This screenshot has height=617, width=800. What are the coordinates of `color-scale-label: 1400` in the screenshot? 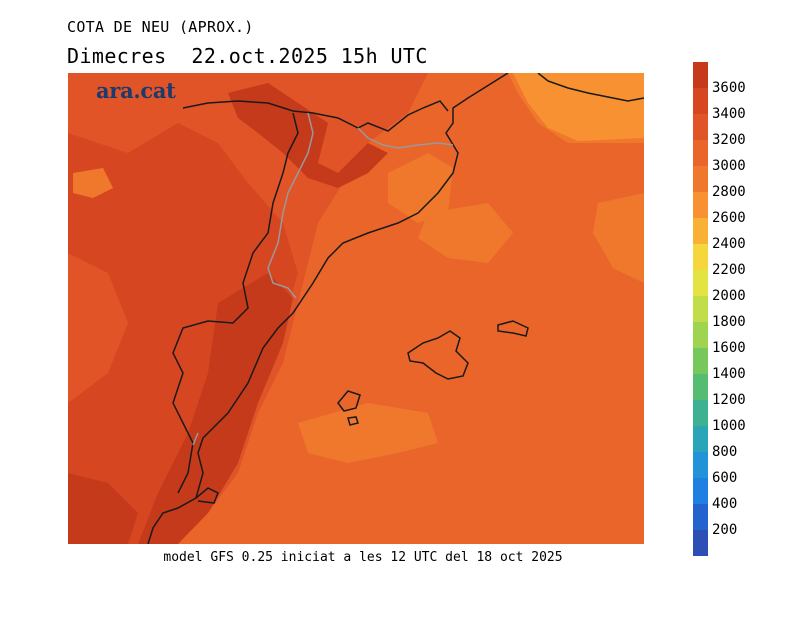 It's located at (729, 374).